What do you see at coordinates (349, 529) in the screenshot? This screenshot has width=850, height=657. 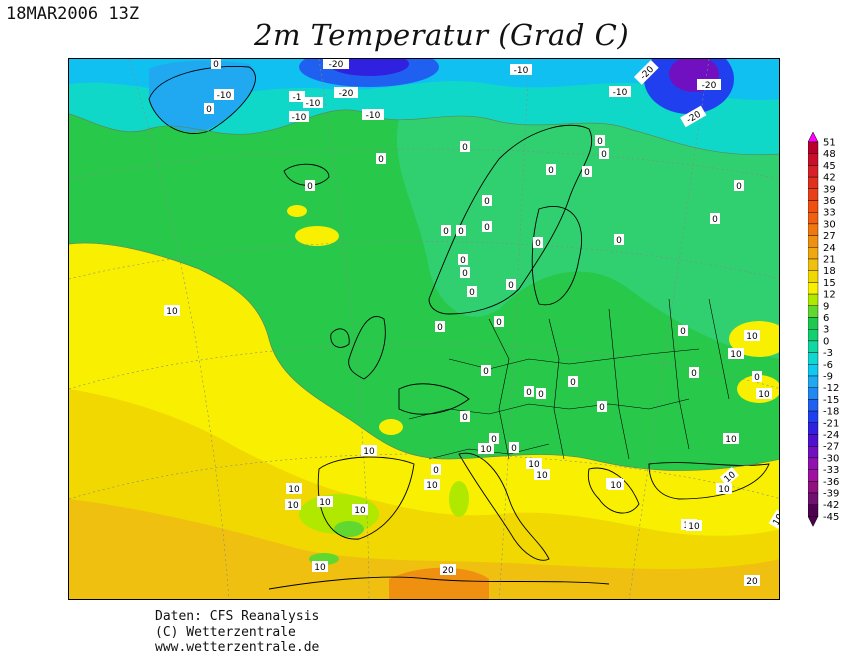 I see `iberia-green-patch` at bounding box center [349, 529].